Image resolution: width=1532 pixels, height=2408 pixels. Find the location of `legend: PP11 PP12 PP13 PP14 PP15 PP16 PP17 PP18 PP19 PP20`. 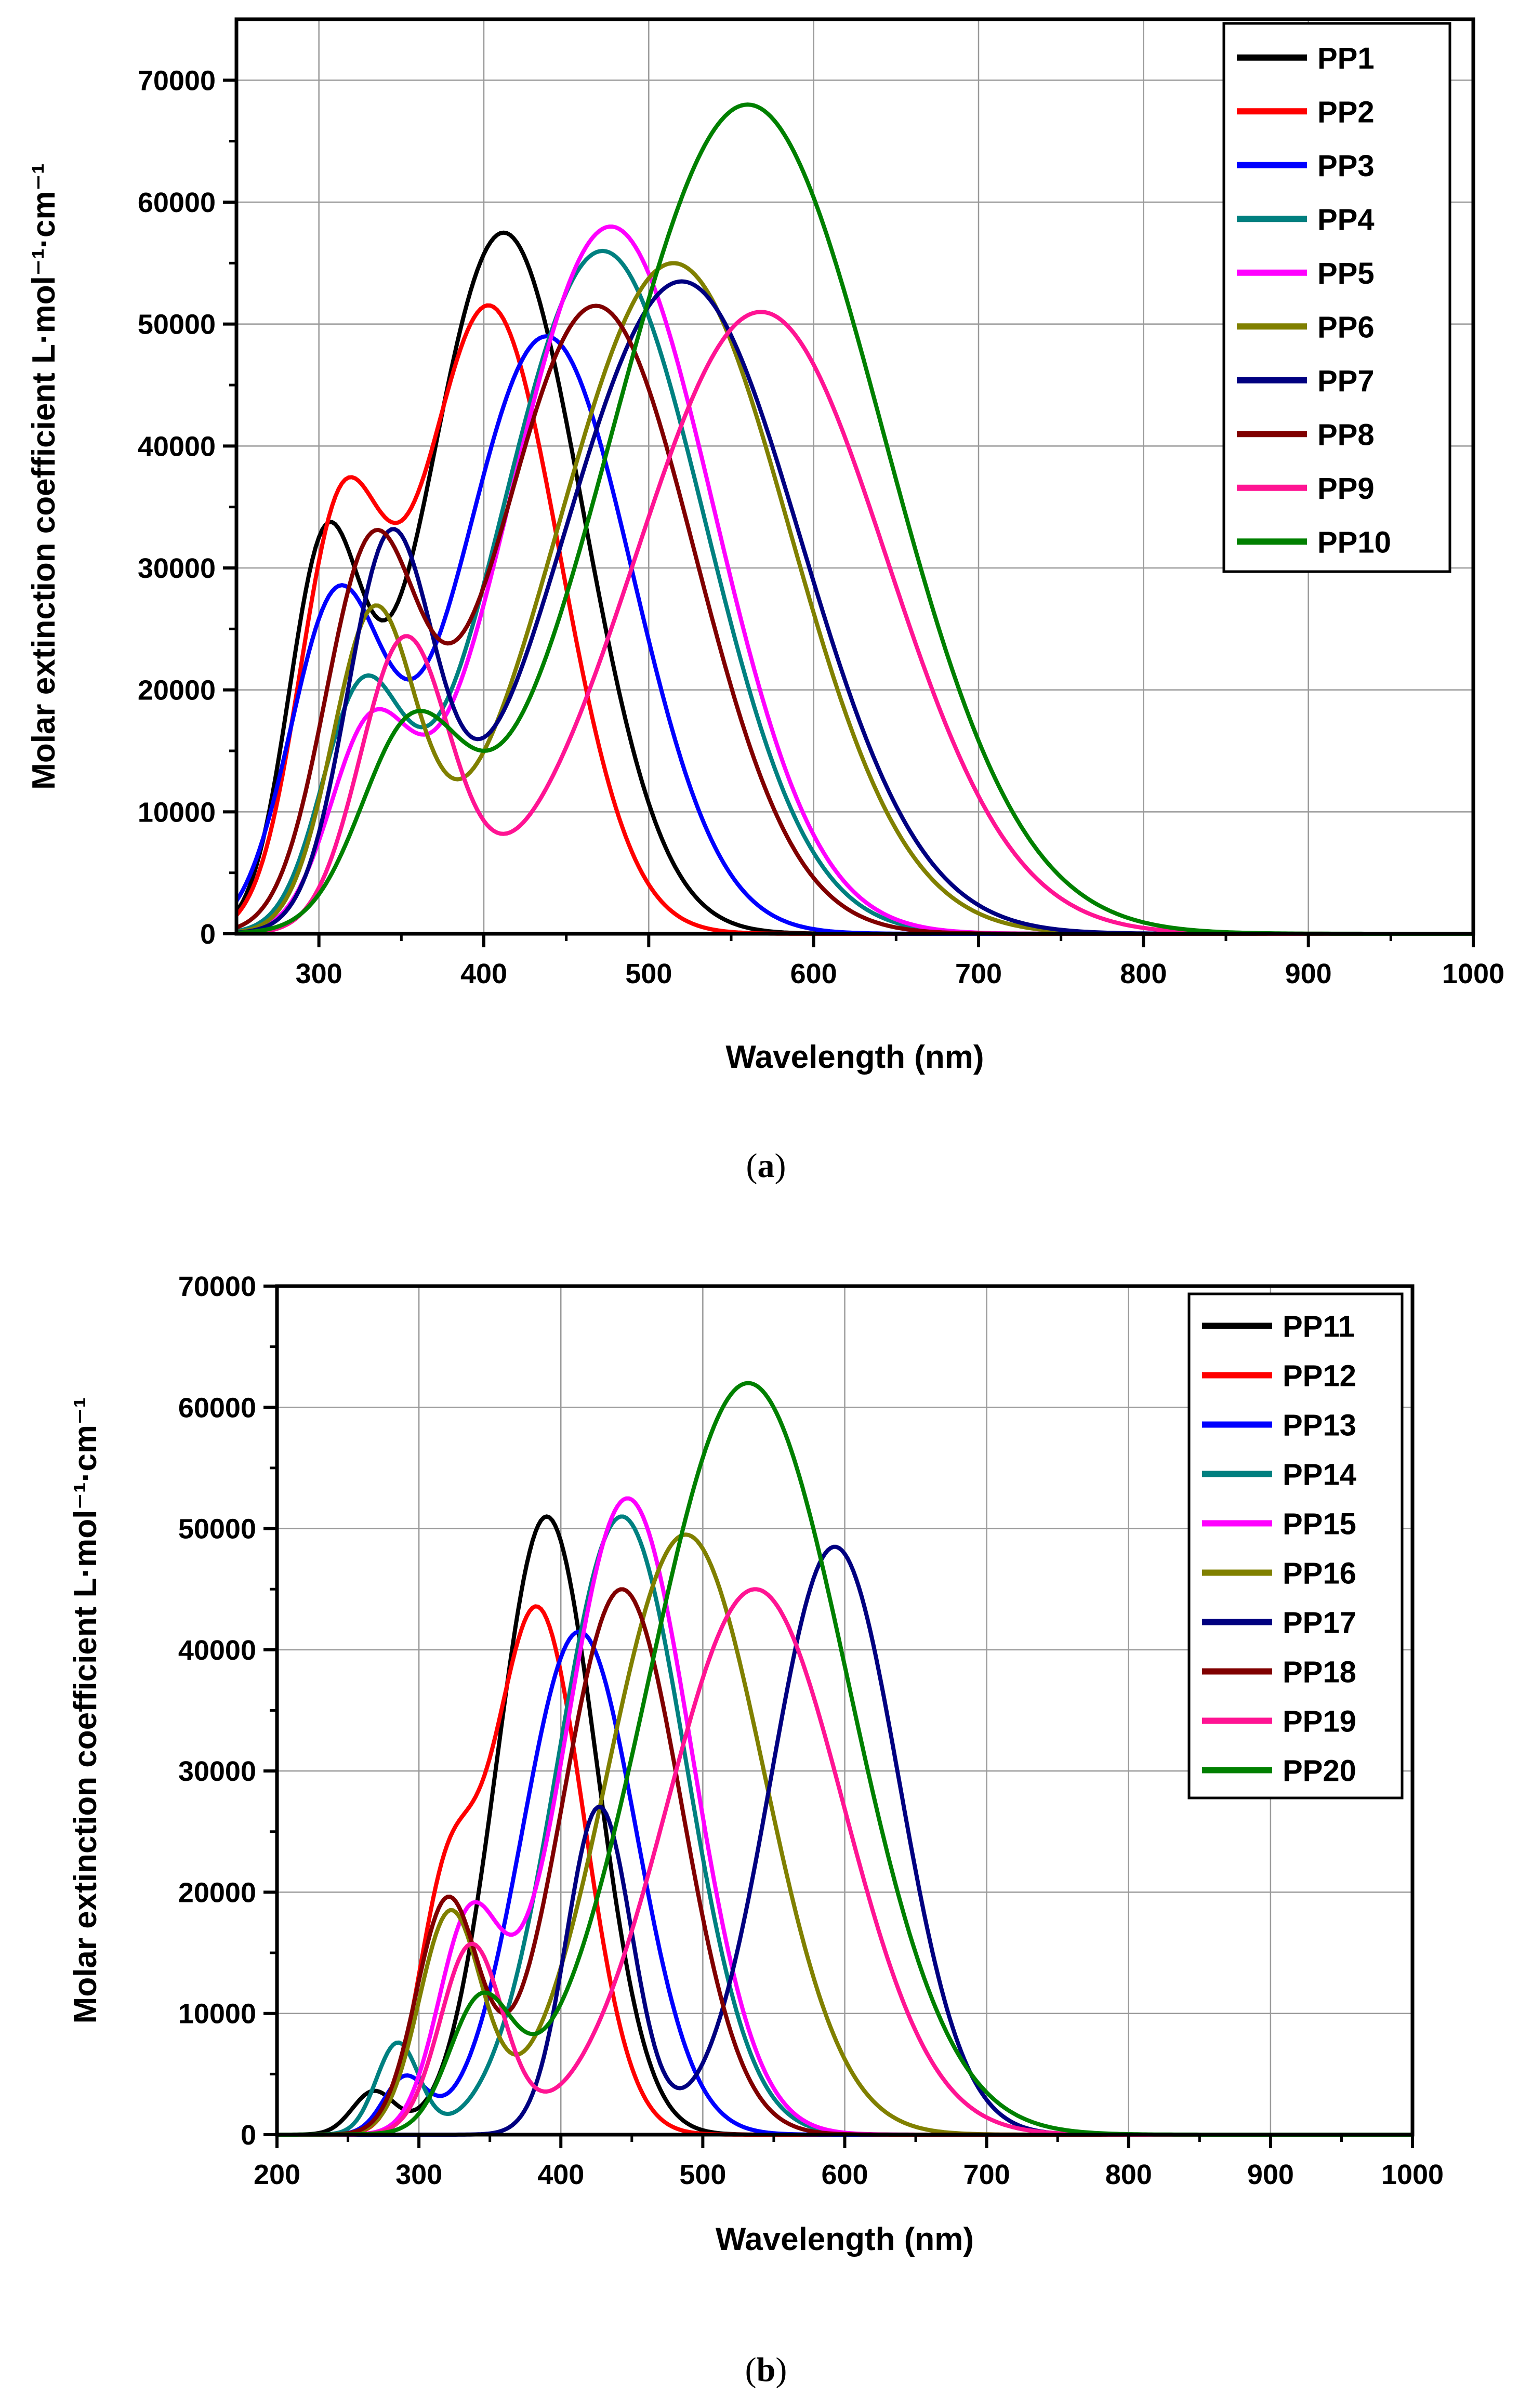

legend: PP11 PP12 PP13 PP14 PP15 PP16 PP17 PP18 PP19 PP20 is located at coordinates (1295, 1546).